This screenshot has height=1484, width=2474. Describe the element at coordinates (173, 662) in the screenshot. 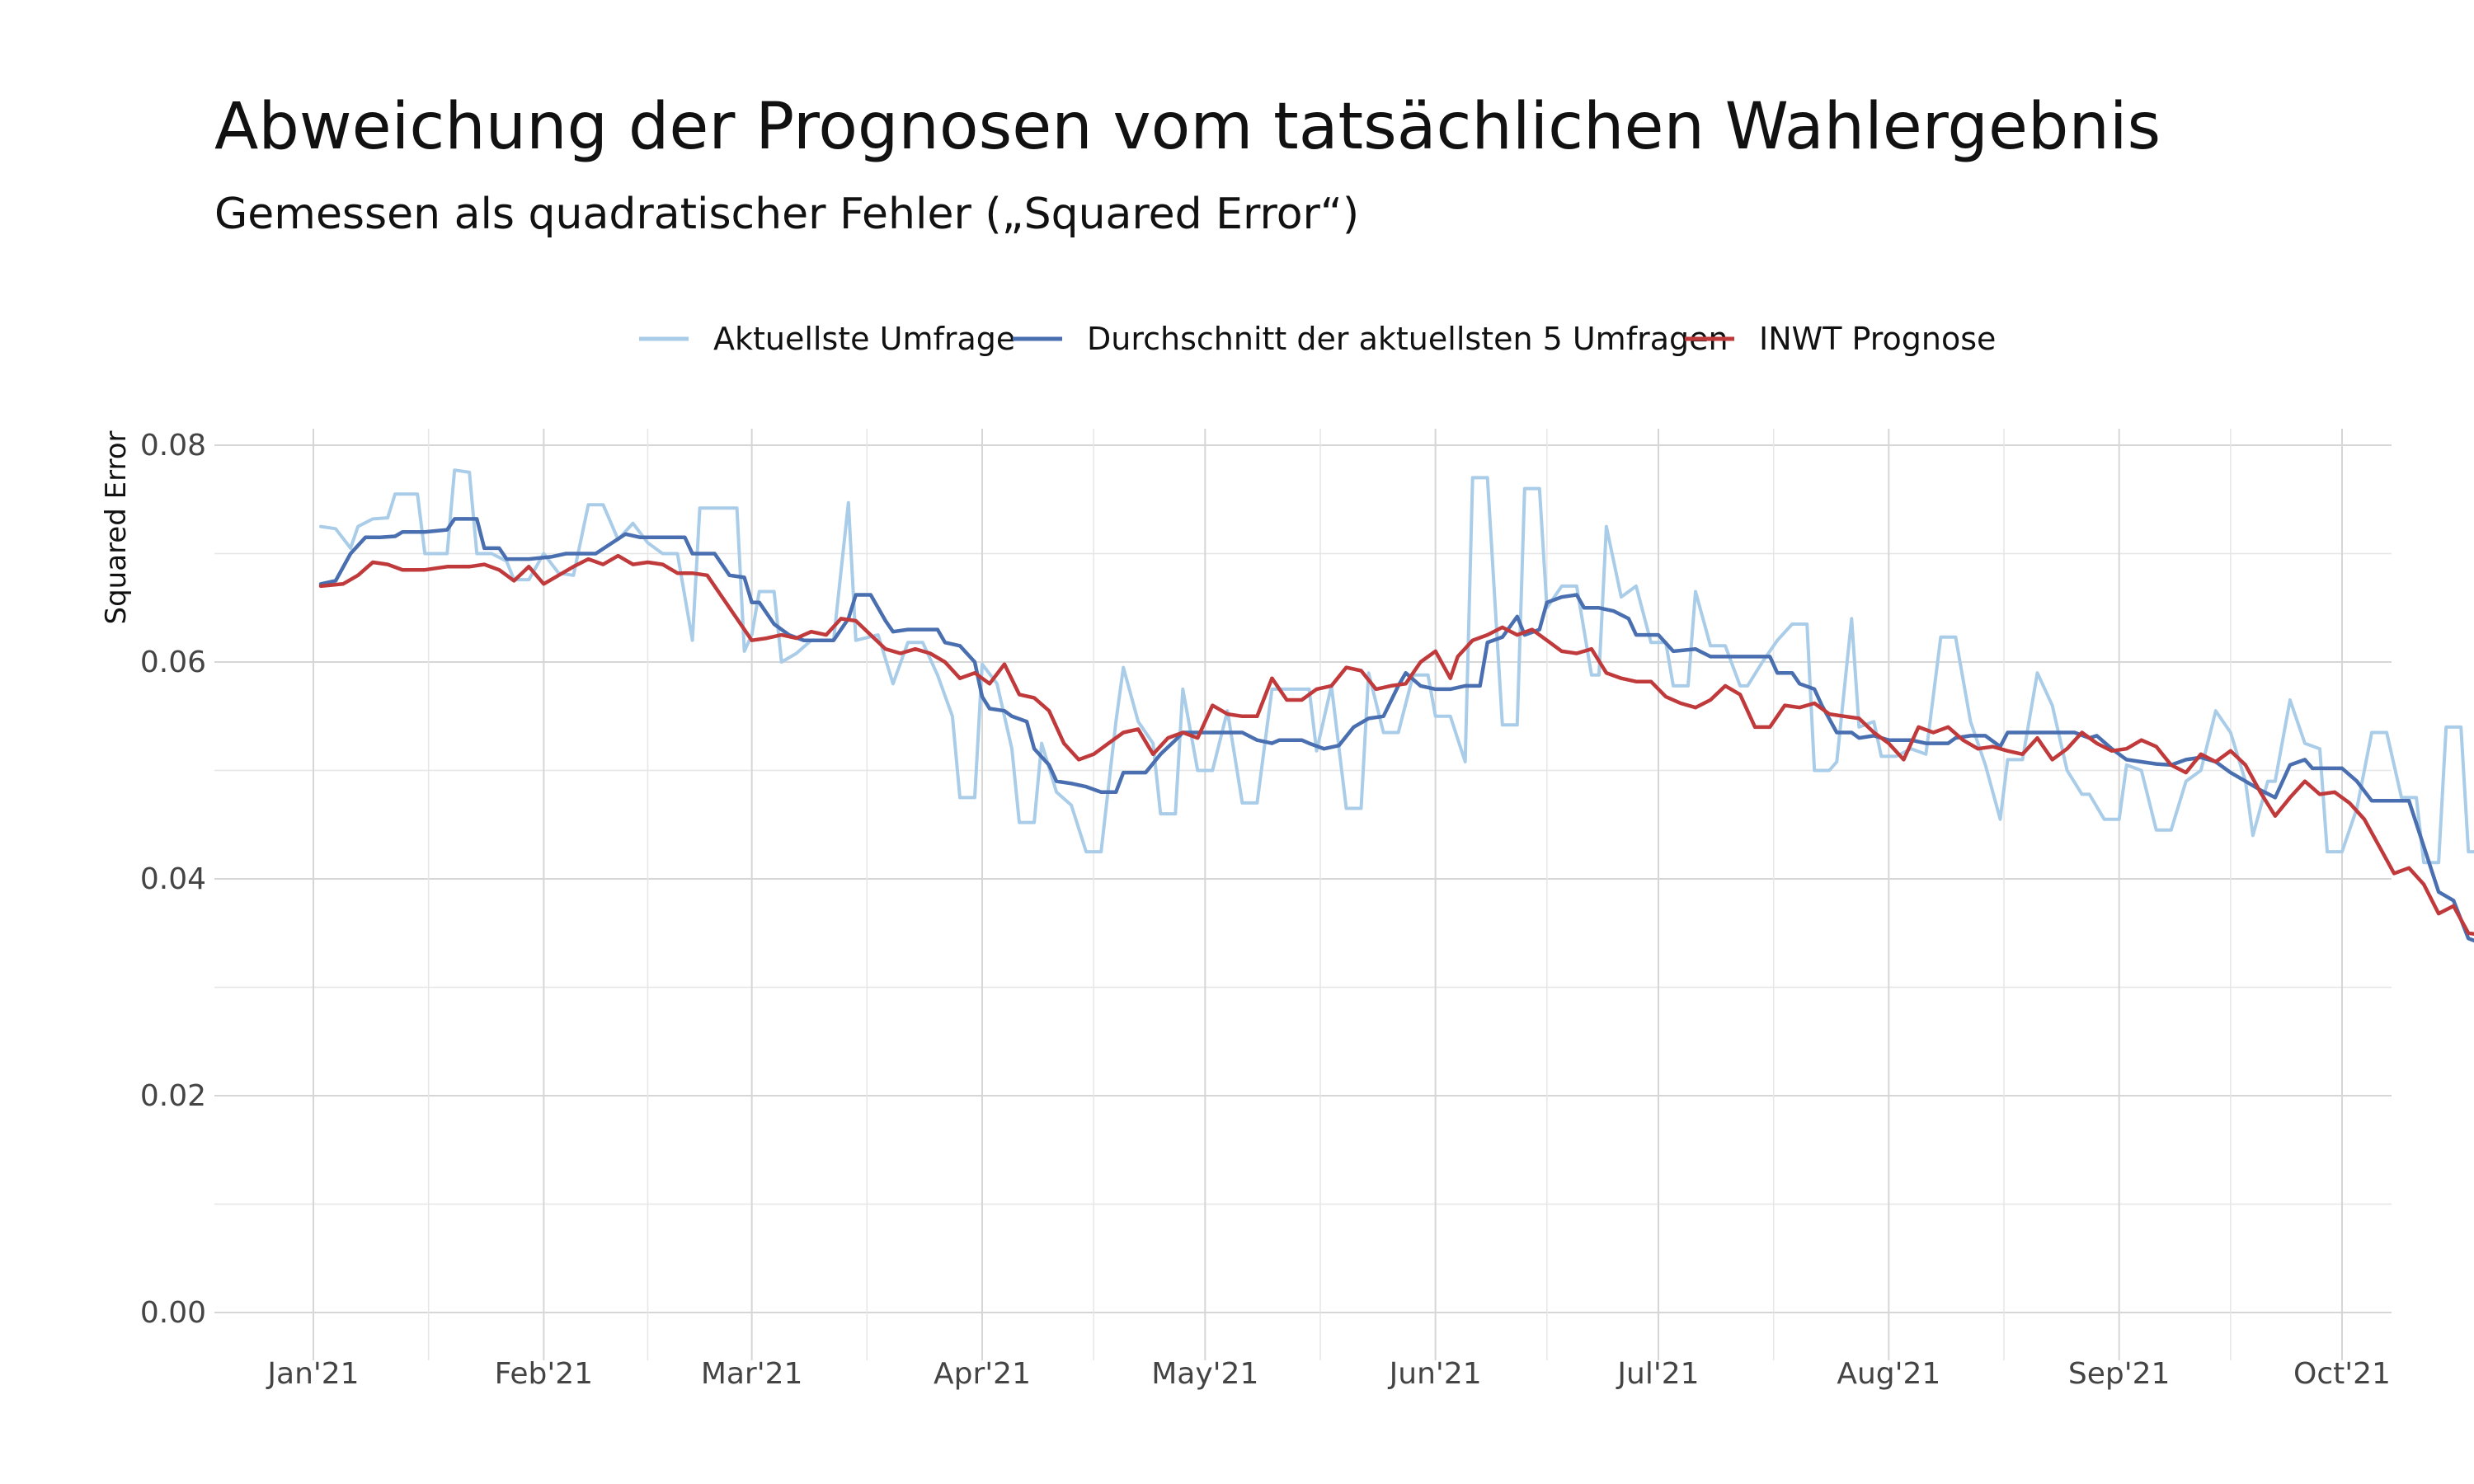

I see `y-tick-label: 0.06` at that location.